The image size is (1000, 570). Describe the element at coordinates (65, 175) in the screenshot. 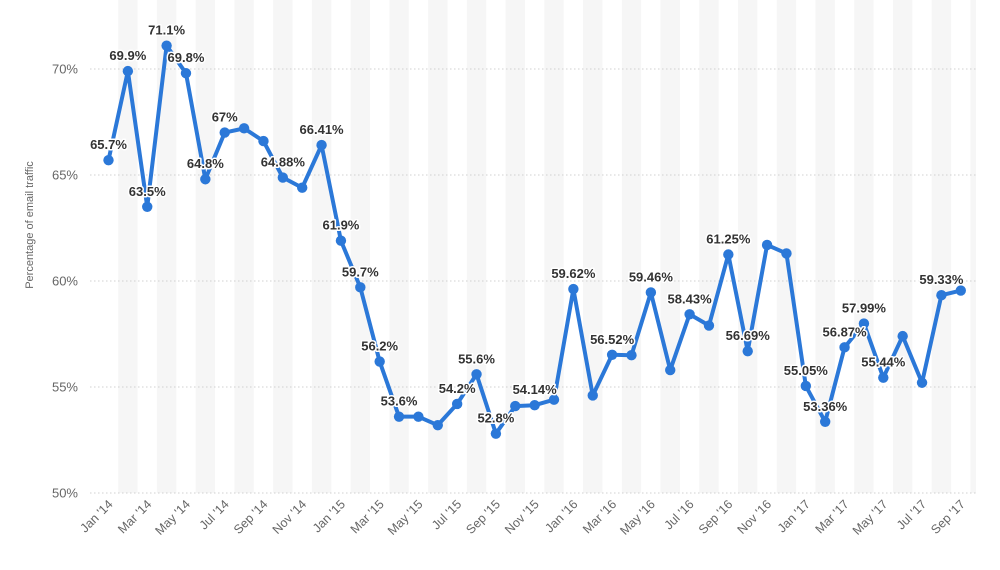

I see `y-tick-label: 65%` at that location.